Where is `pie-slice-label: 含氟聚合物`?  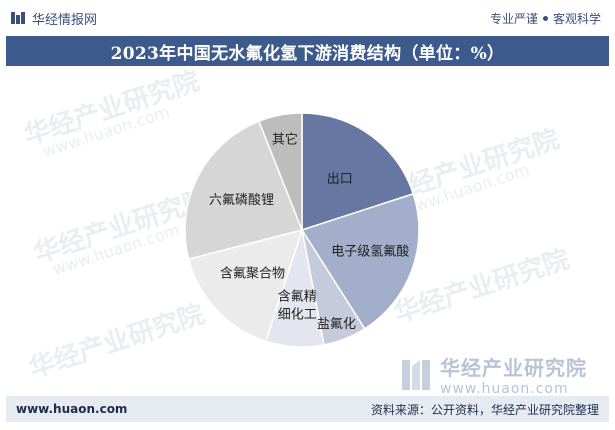
pie-slice-label: 含氟聚合物 is located at coordinates (252, 274).